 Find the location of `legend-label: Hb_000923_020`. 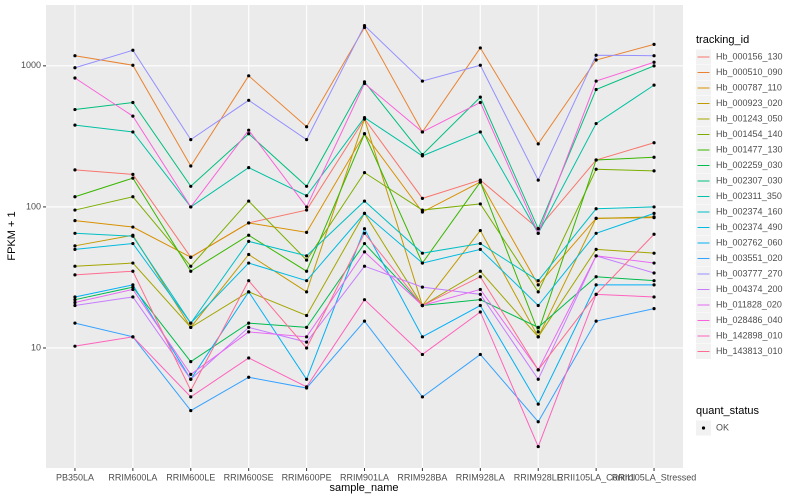

legend-label: Hb_000923_020 is located at coordinates (749, 103).